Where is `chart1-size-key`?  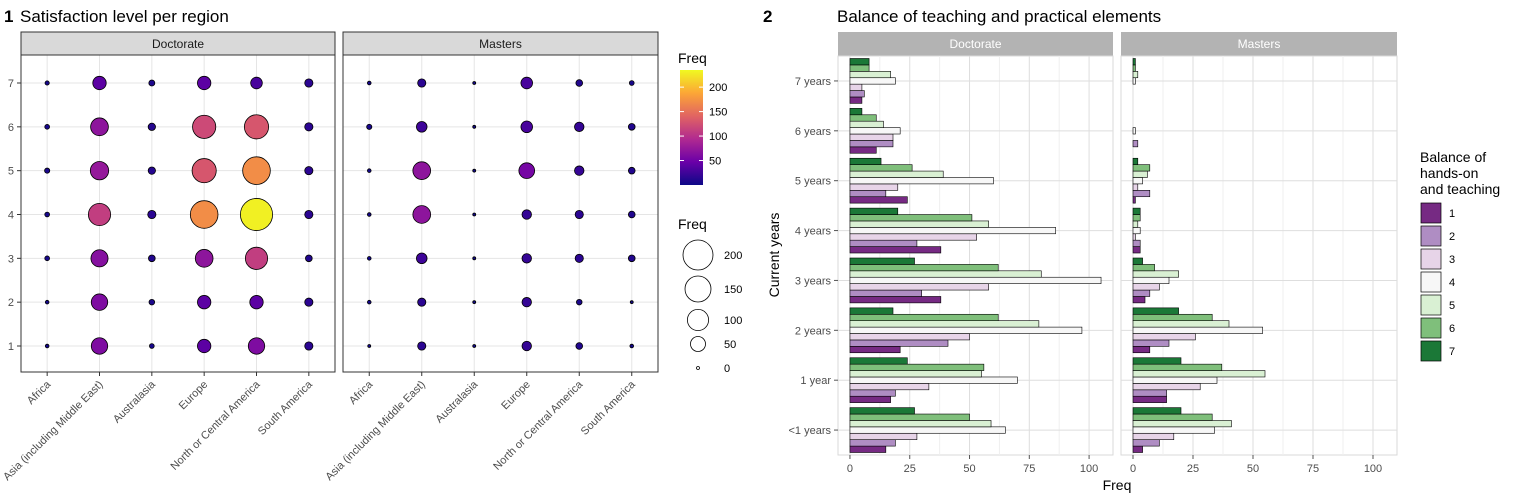 chart1-size-key is located at coordinates (698, 289).